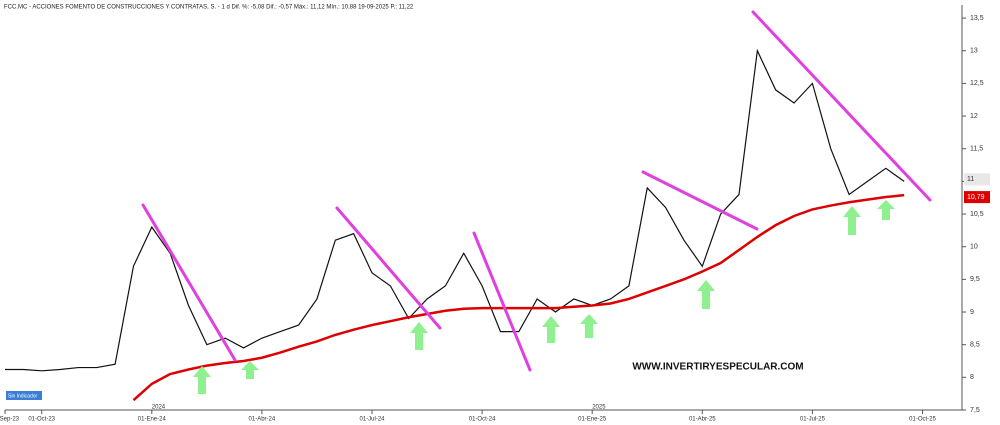 The height and width of the screenshot is (425, 1000). I want to click on y-tick-label: 13, so click(974, 51).